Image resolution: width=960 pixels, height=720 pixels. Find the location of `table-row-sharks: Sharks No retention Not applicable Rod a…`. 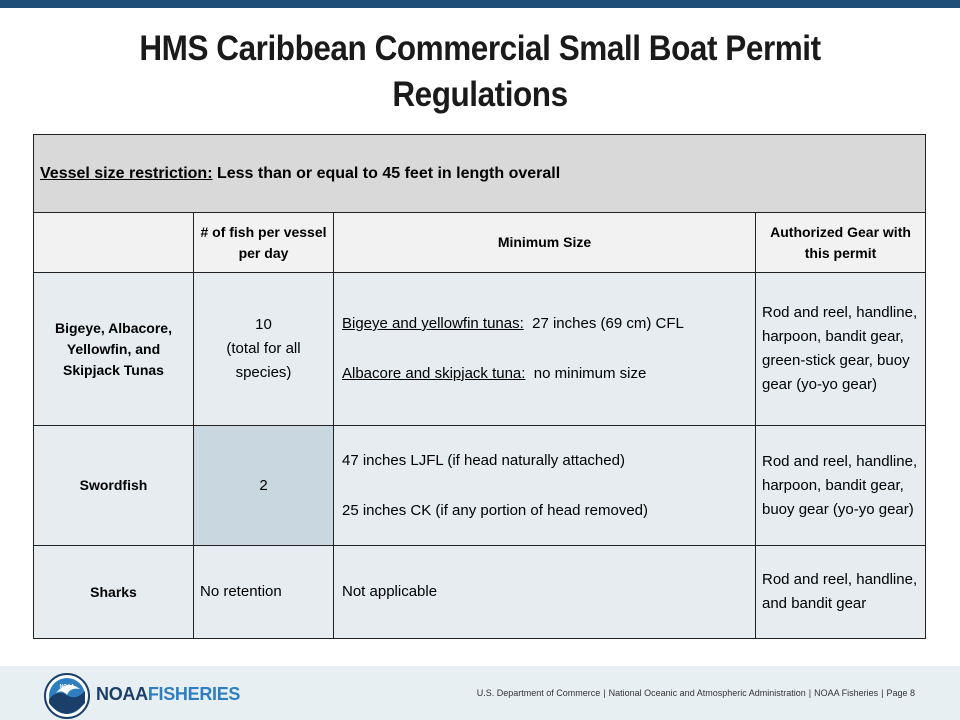

table-row-sharks: Sharks No retention Not applicable Rod a… is located at coordinates (480, 592).